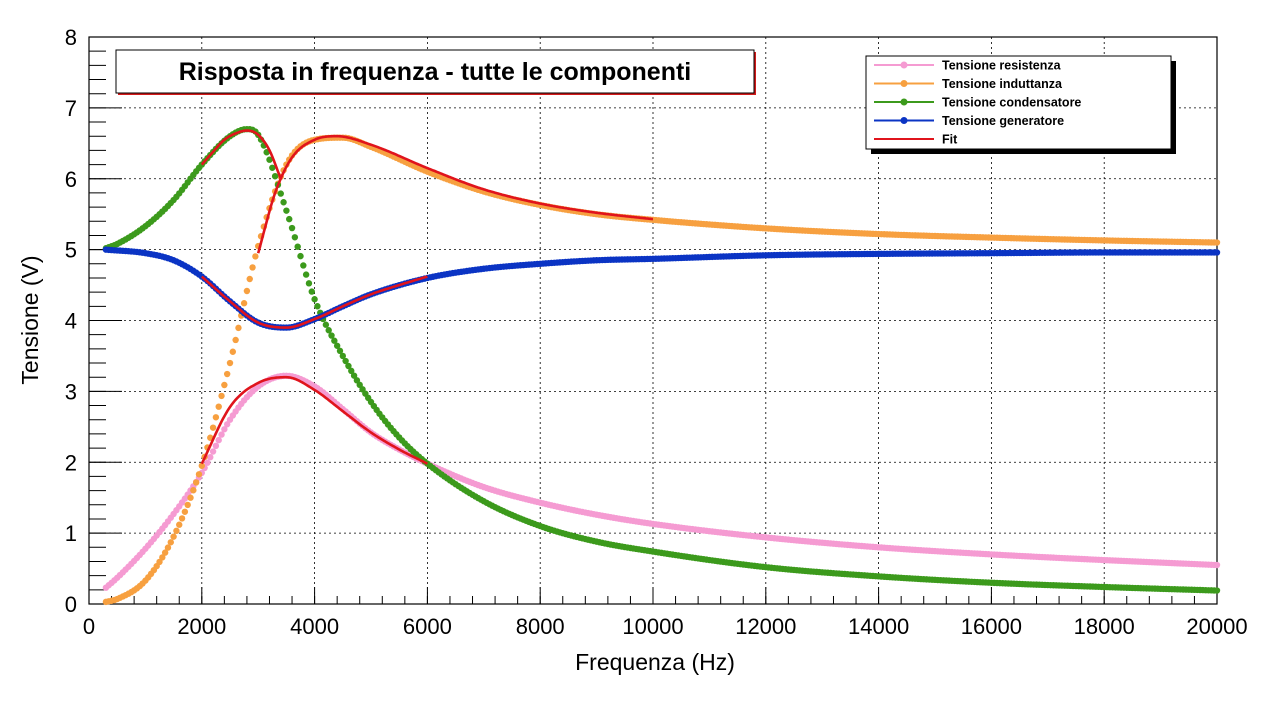 This screenshot has width=1280, height=720. Describe the element at coordinates (427, 626) in the screenshot. I see `x-tick-label: 6000` at that location.